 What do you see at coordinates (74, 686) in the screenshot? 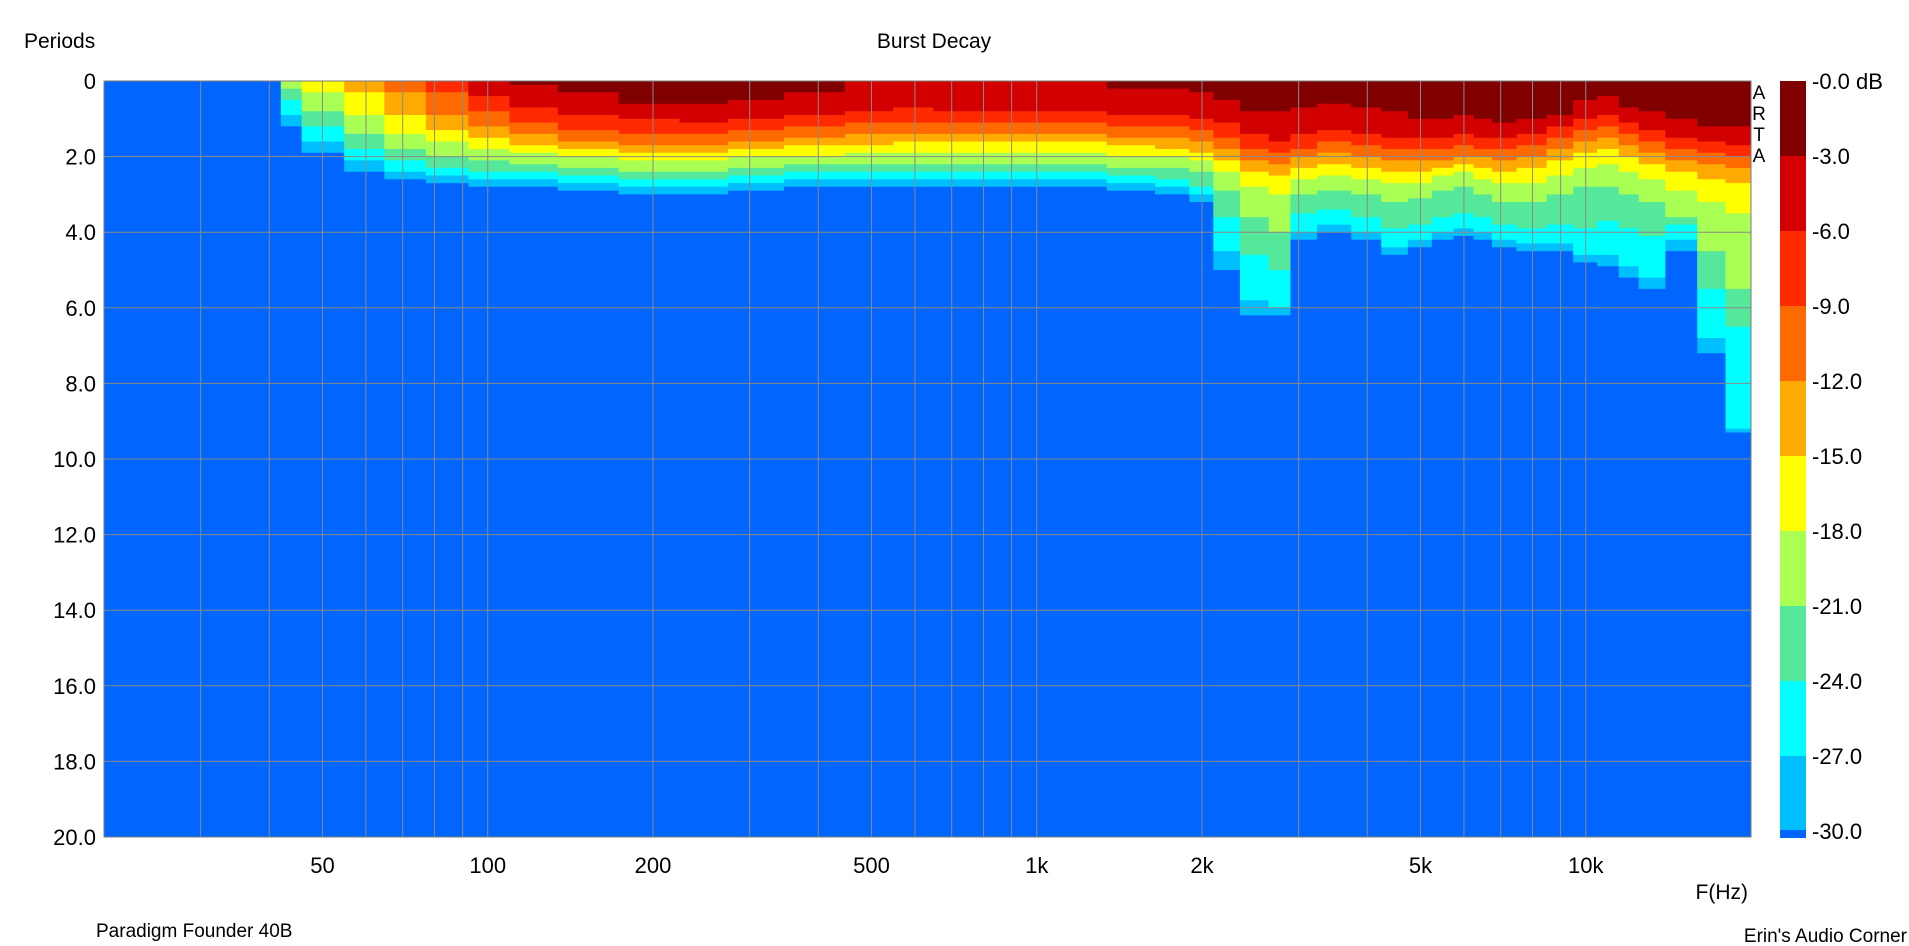
I see `y-tick-label: 16.0` at bounding box center [74, 686].